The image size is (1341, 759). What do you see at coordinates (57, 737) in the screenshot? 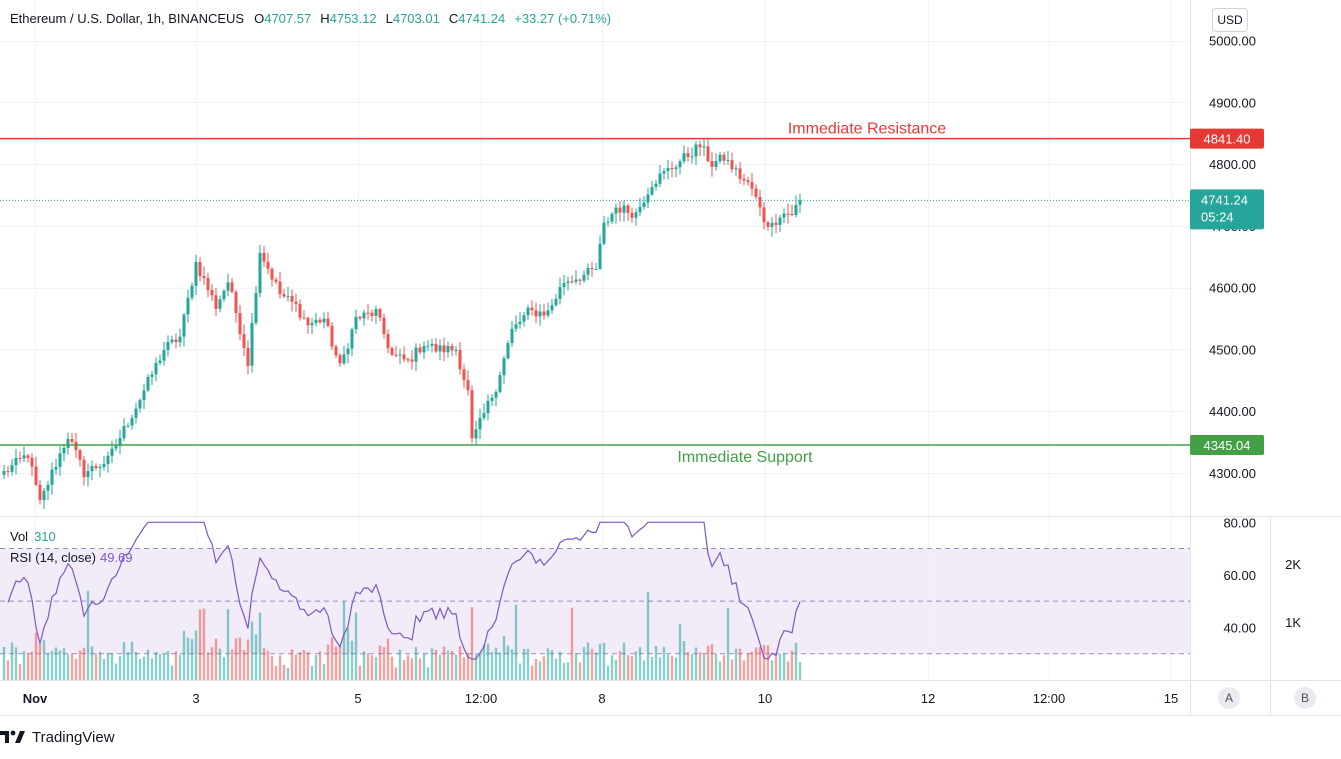
I see `tradingview-logo: TradingView` at bounding box center [57, 737].